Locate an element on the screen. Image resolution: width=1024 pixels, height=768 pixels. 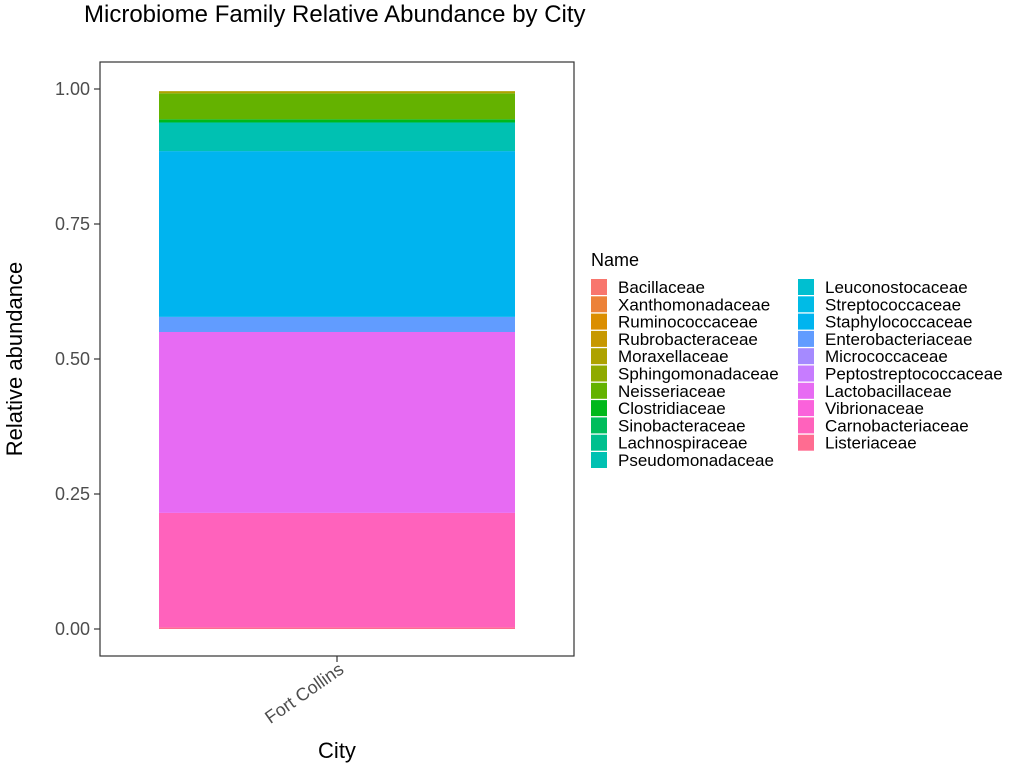
y-axis: 0.00 0.25 0.50 0.75 1.00 is located at coordinates (77, 359).